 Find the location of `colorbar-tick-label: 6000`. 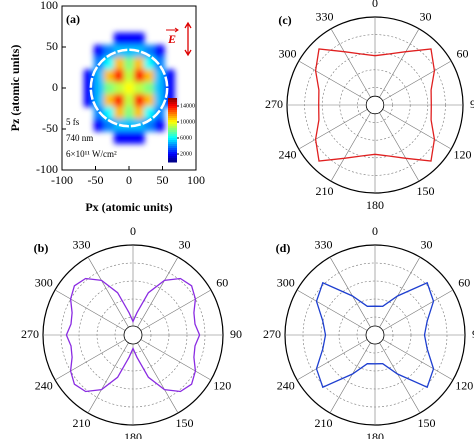

colorbar-tick-label: 6000 is located at coordinates (186, 138).